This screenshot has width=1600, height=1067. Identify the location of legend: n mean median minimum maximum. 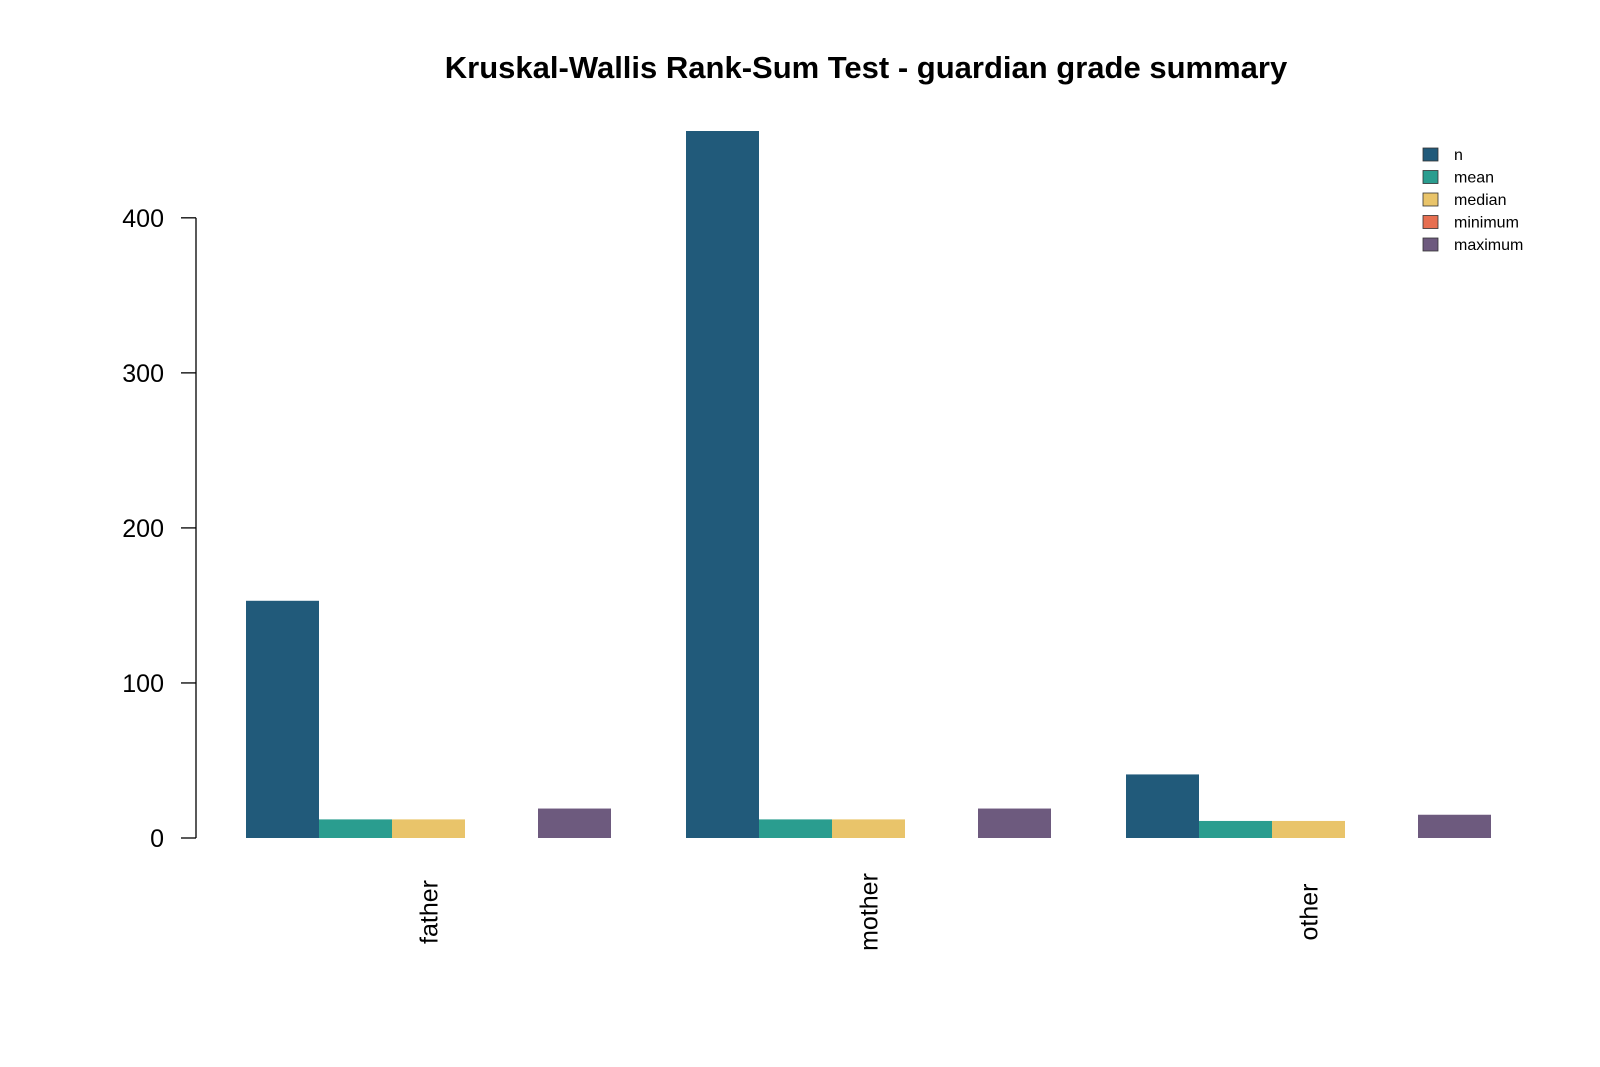
(1472, 200).